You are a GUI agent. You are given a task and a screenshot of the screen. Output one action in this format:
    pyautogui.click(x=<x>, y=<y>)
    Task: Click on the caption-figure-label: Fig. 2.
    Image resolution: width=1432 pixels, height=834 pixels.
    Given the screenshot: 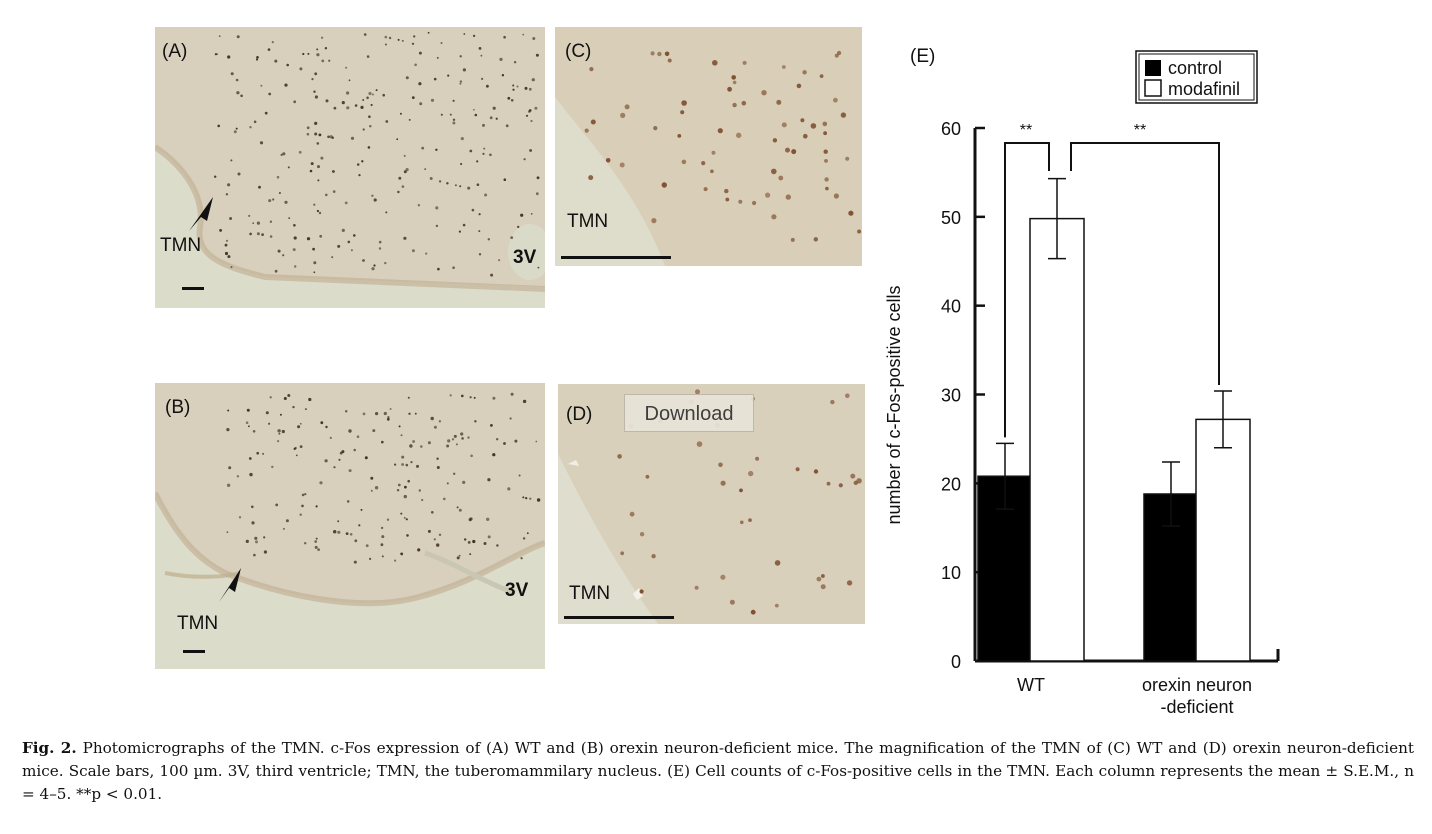 What is the action you would take?
    pyautogui.click(x=49, y=748)
    